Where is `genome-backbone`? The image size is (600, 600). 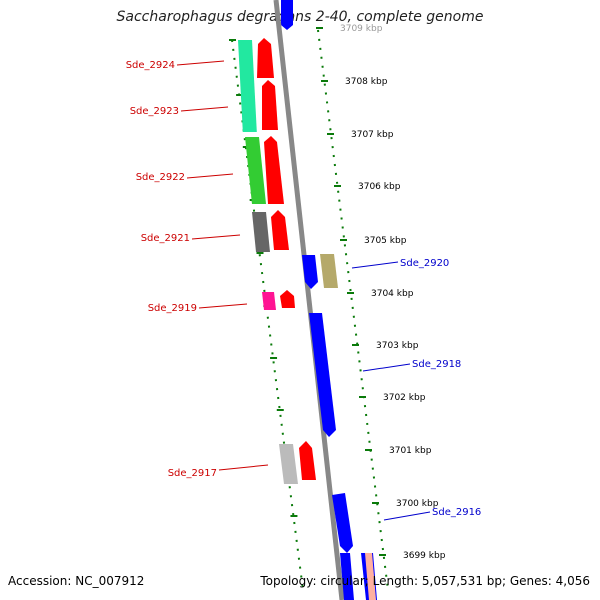 genome-backbone is located at coordinates (309, 300).